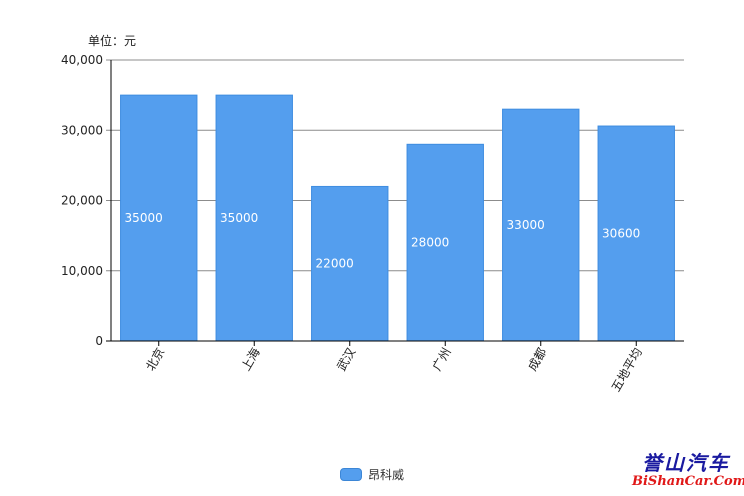  I want to click on x-tick-label: 成都, so click(537, 360).